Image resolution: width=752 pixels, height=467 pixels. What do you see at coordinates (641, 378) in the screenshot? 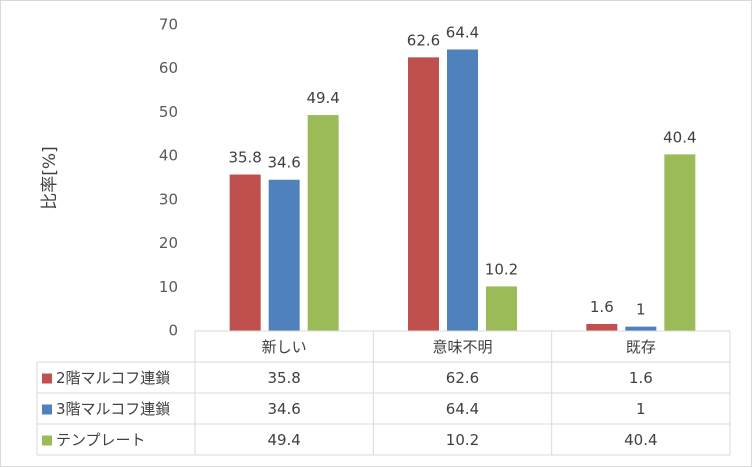
I see `table-cell: 1.6` at bounding box center [641, 378].